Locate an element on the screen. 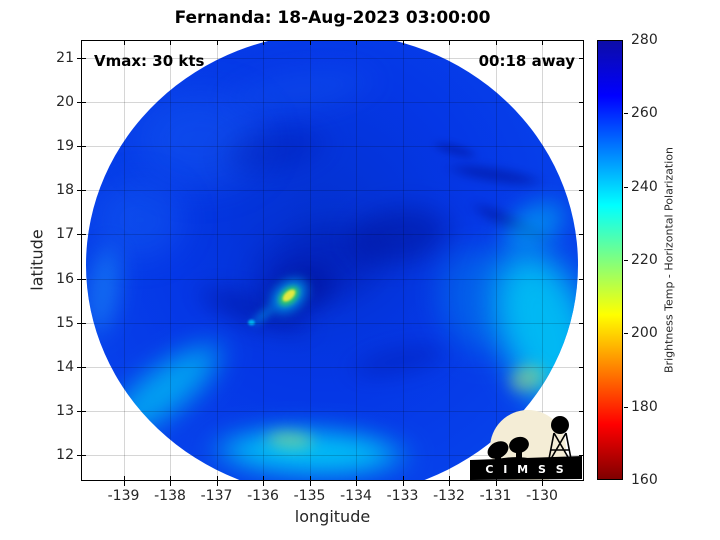  cimss-water-tower-top is located at coordinates (560, 425).